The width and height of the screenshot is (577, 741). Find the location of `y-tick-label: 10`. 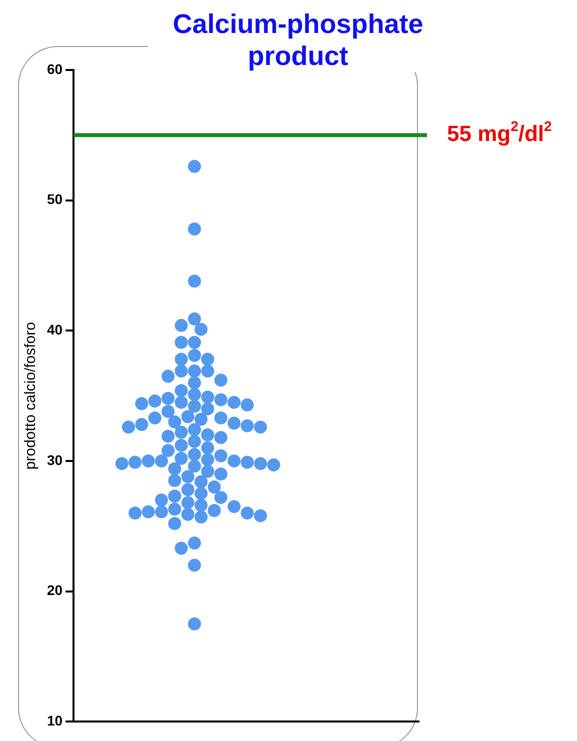

y-tick-label: 10 is located at coordinates (54, 720).